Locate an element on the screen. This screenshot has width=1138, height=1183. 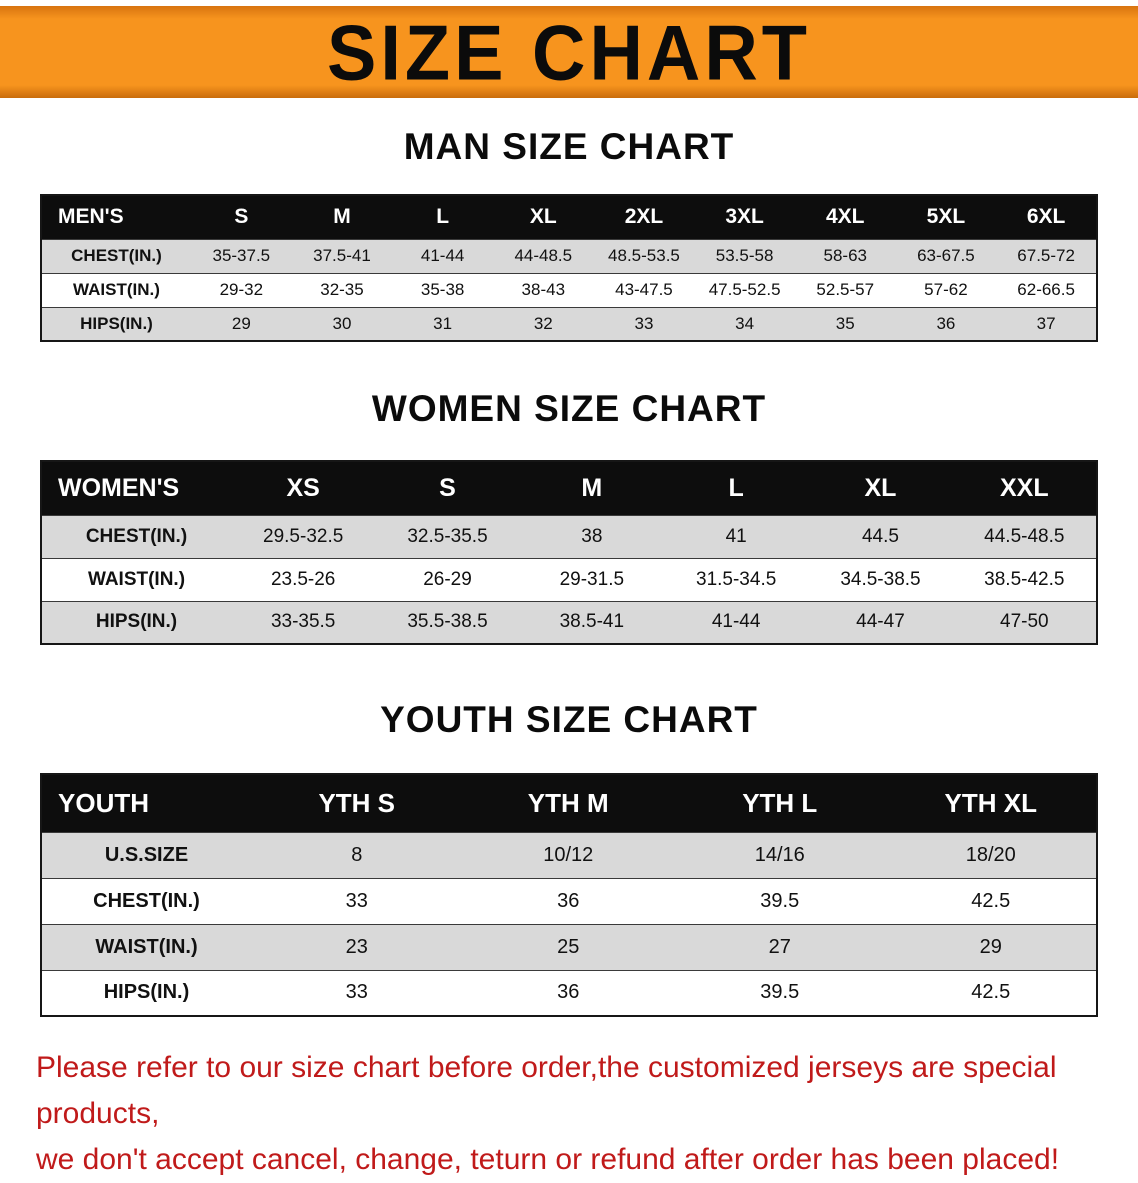
size-value-cell: 67.5-72 is located at coordinates (1046, 255).